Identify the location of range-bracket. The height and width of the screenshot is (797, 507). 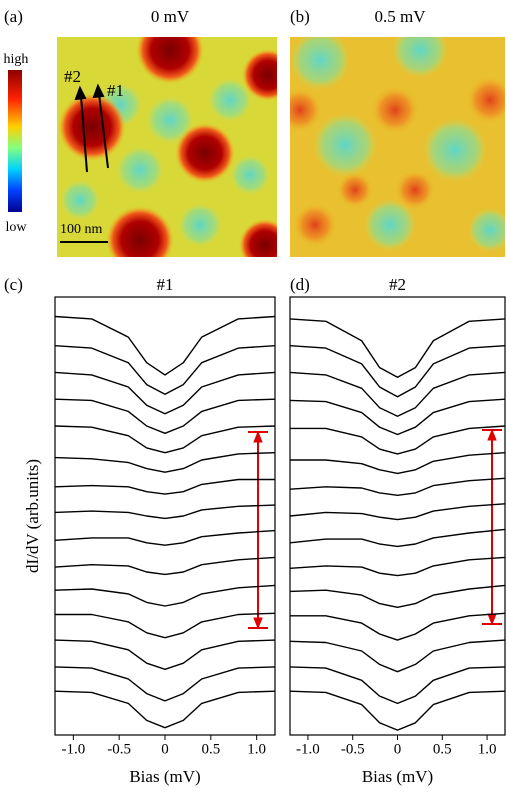
(375, 529).